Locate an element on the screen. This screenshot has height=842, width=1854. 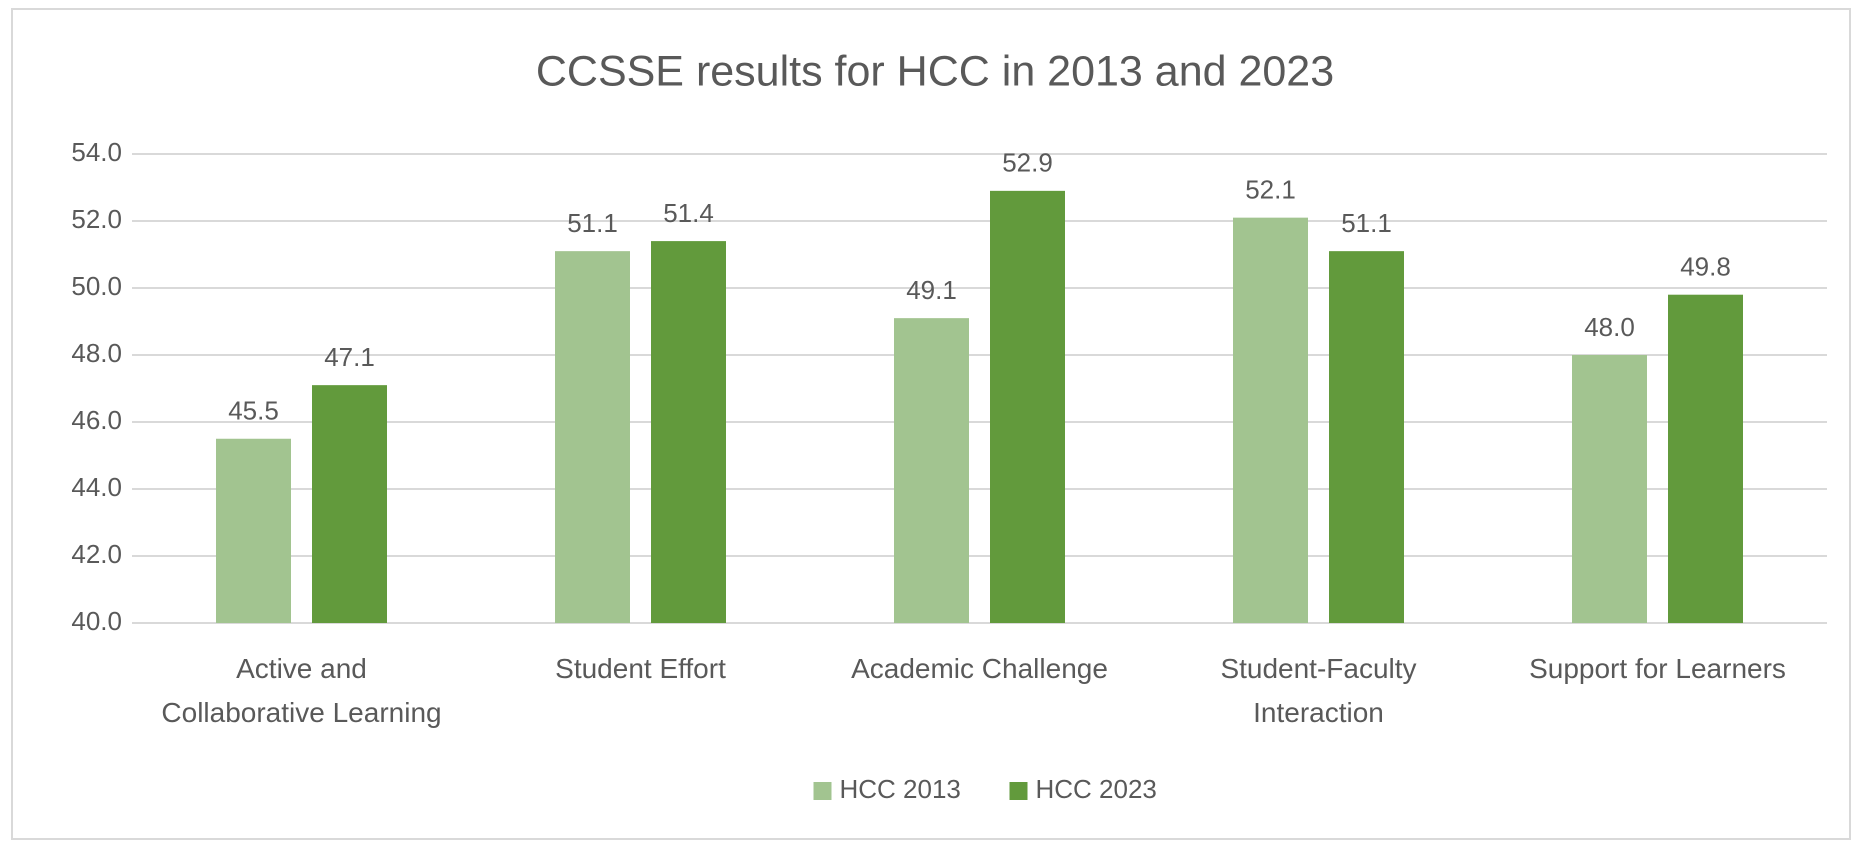
data-label: 48.0 is located at coordinates (1609, 327).